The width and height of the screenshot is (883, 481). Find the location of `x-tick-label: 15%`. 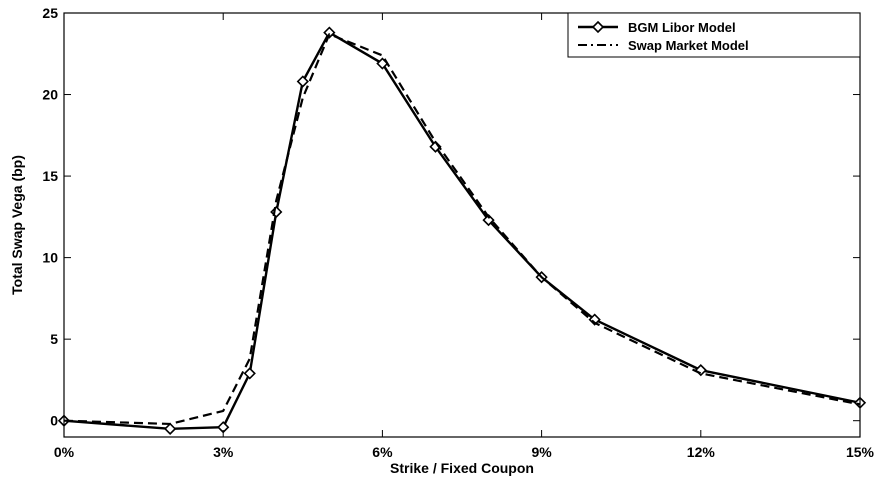

x-tick-label: 15% is located at coordinates (860, 452).